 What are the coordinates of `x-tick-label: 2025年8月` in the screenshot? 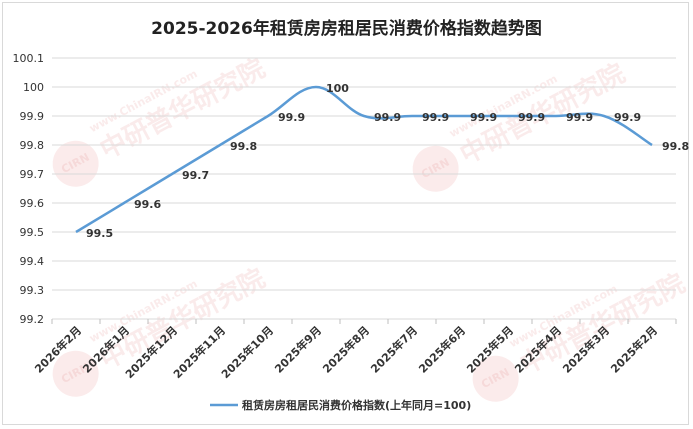 It's located at (346, 349).